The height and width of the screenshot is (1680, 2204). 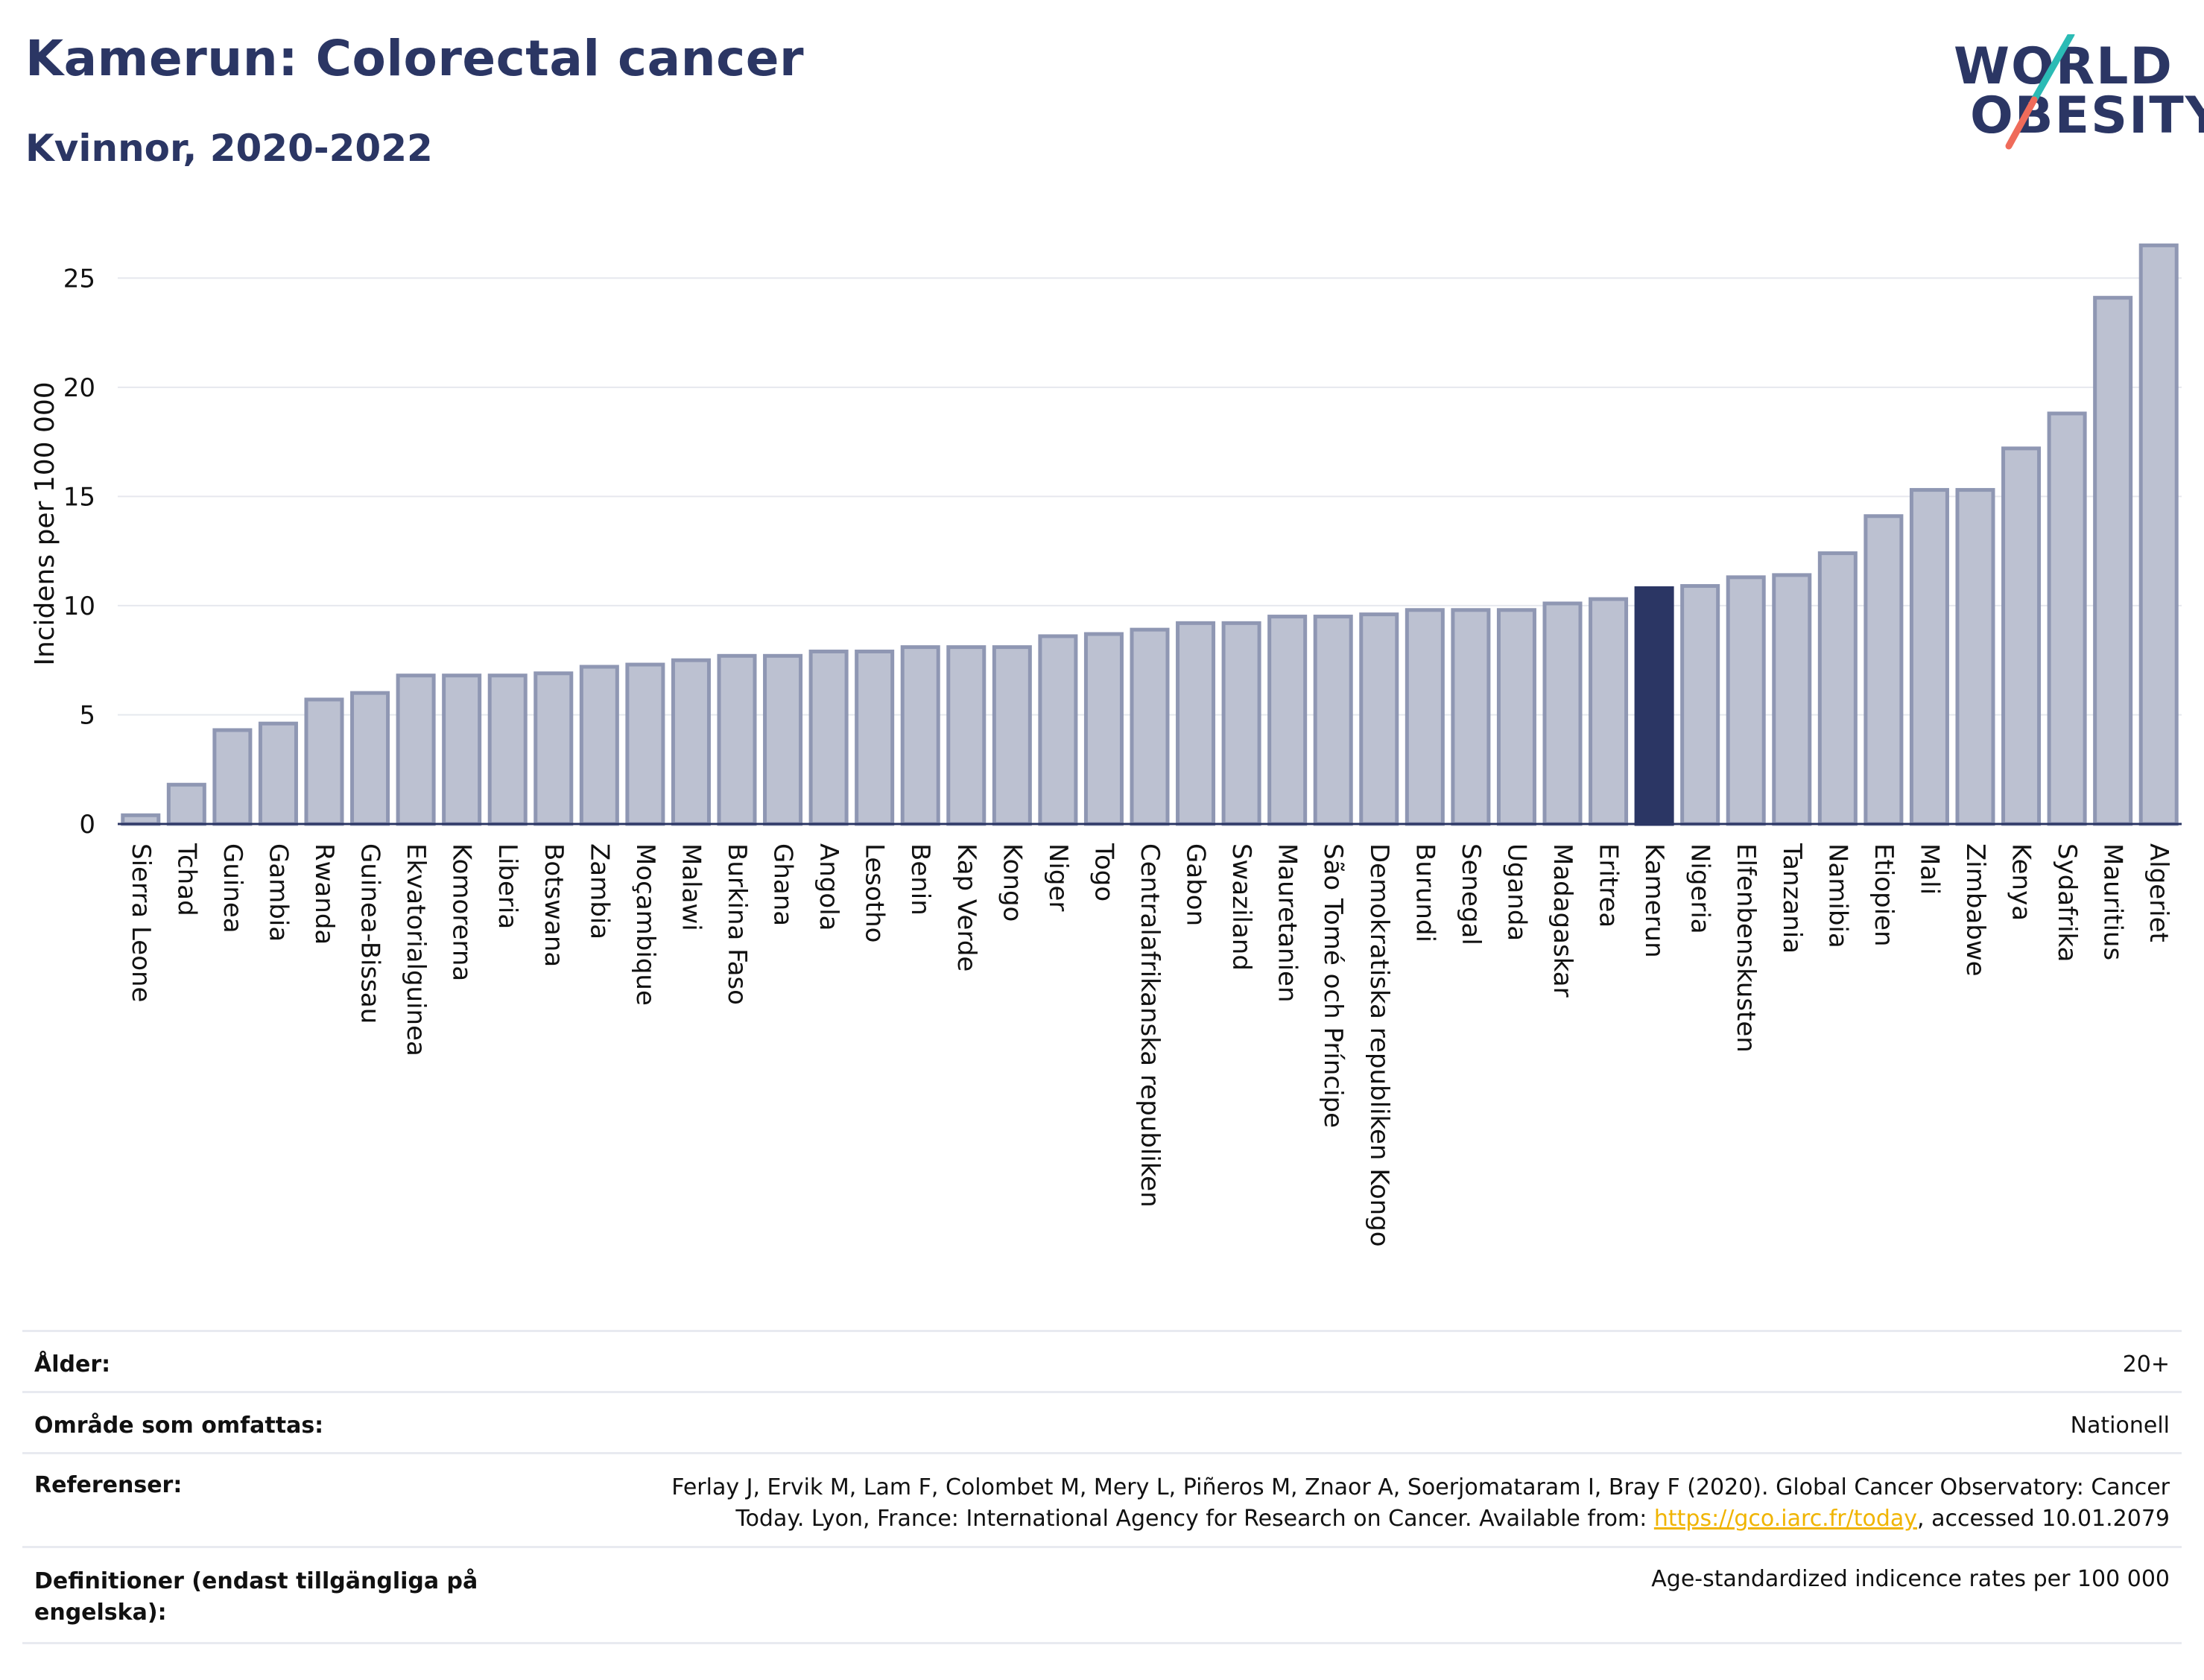 I want to click on y-axis-label: Incidens per 100 000, so click(x=45, y=523).